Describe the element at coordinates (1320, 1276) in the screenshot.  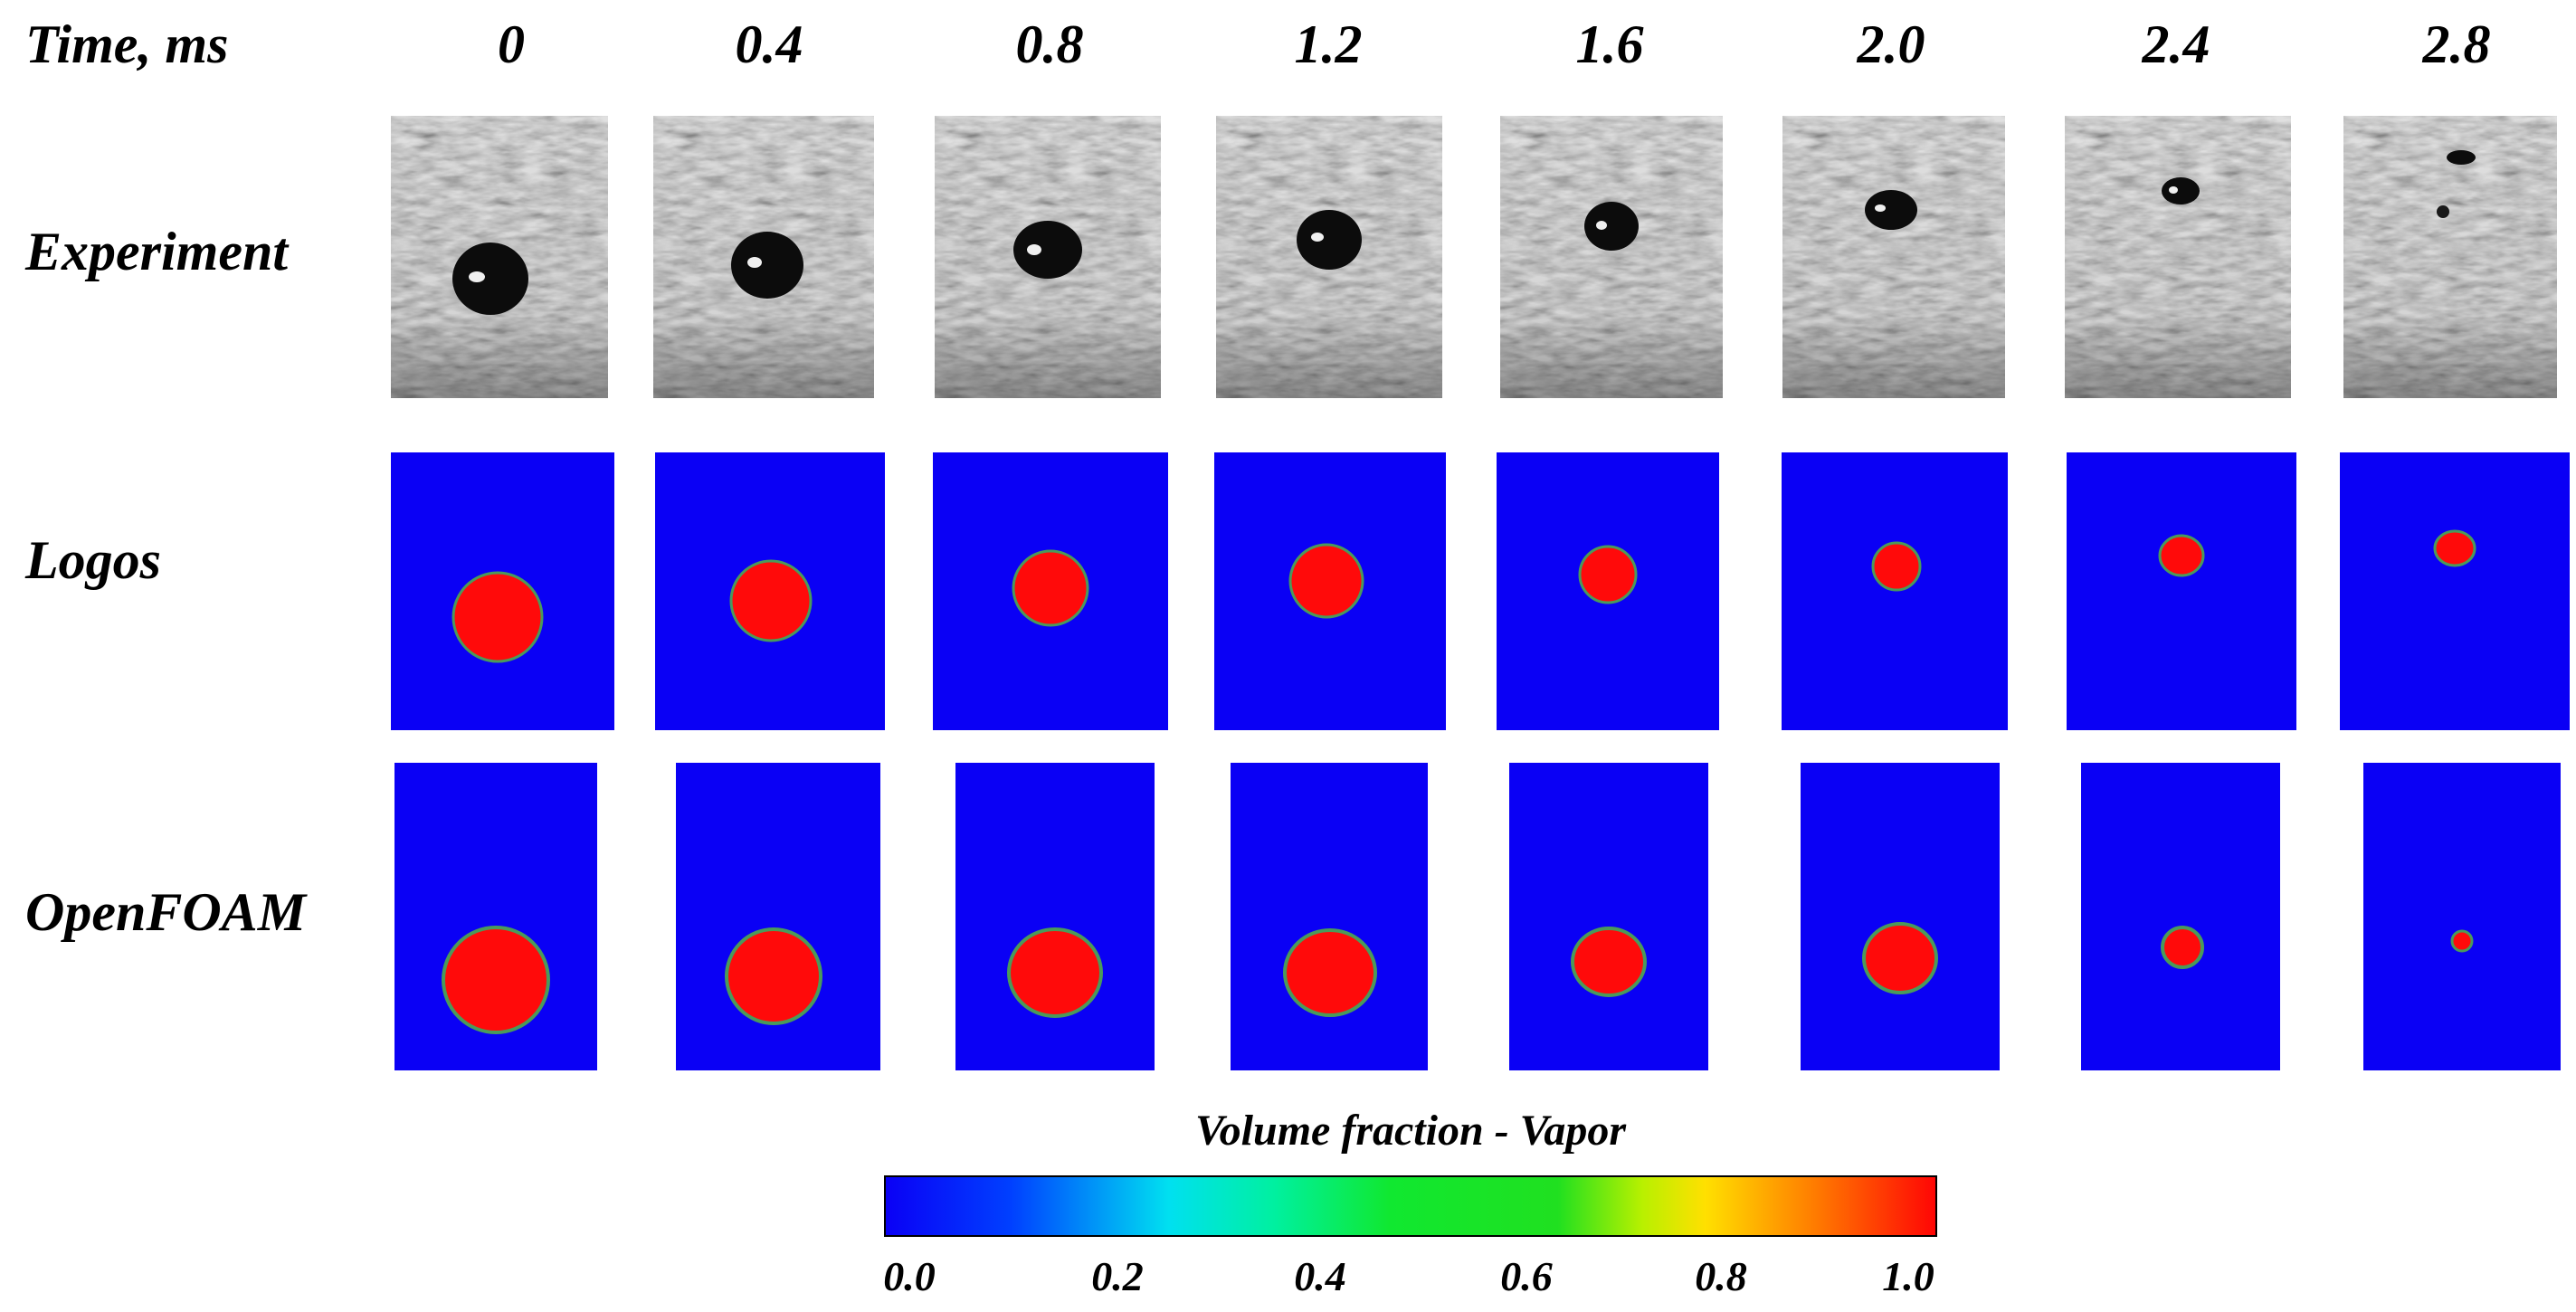
I see `colorbar-tick-2: 0.4` at that location.